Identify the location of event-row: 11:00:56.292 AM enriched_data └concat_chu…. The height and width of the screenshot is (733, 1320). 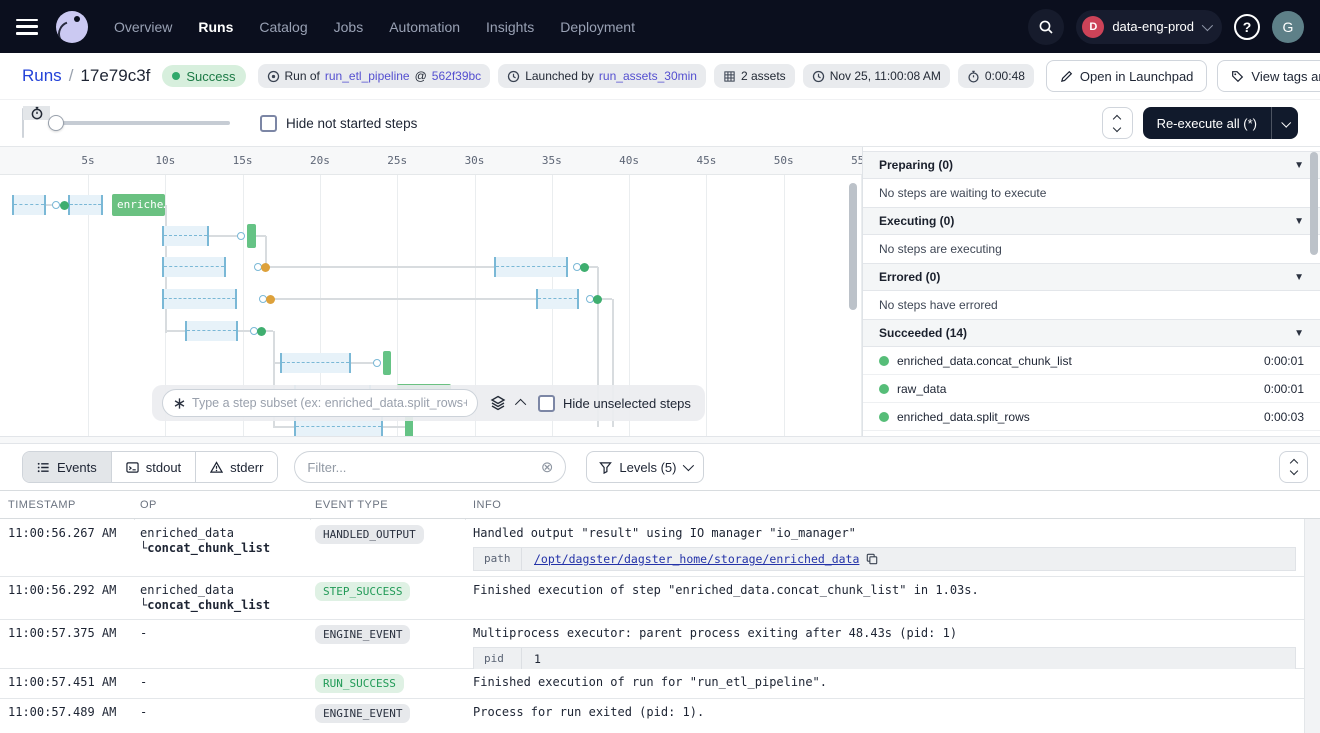
(652, 598).